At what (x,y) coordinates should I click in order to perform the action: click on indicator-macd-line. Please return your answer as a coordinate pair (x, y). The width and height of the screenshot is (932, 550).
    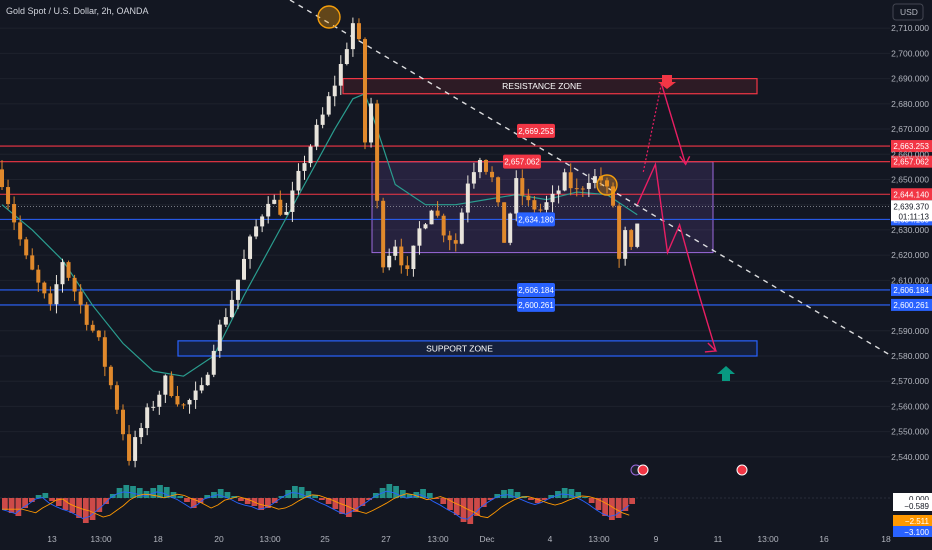
    Looking at the image, I should click on (316, 506).